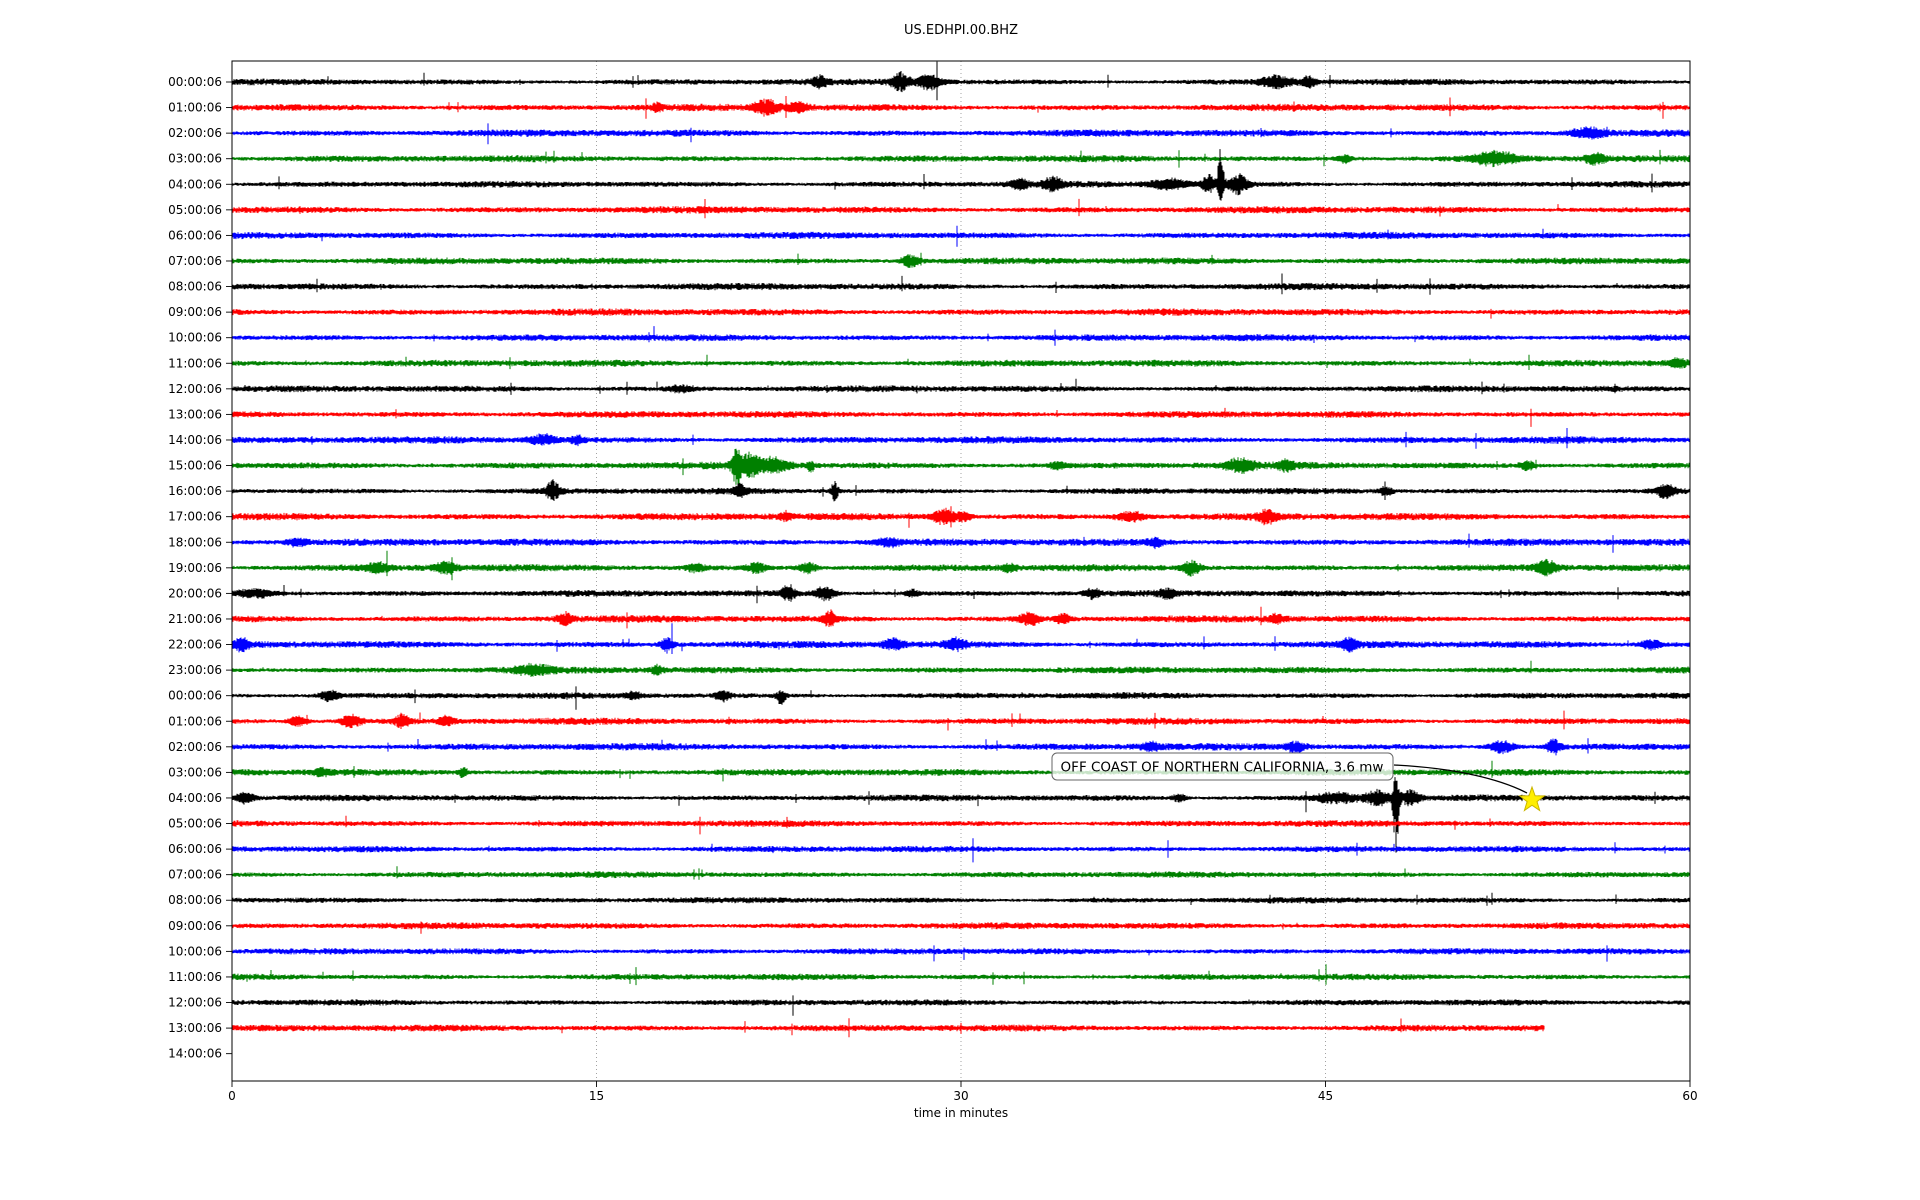  I want to click on row-label: 19:00:06, so click(195, 568).